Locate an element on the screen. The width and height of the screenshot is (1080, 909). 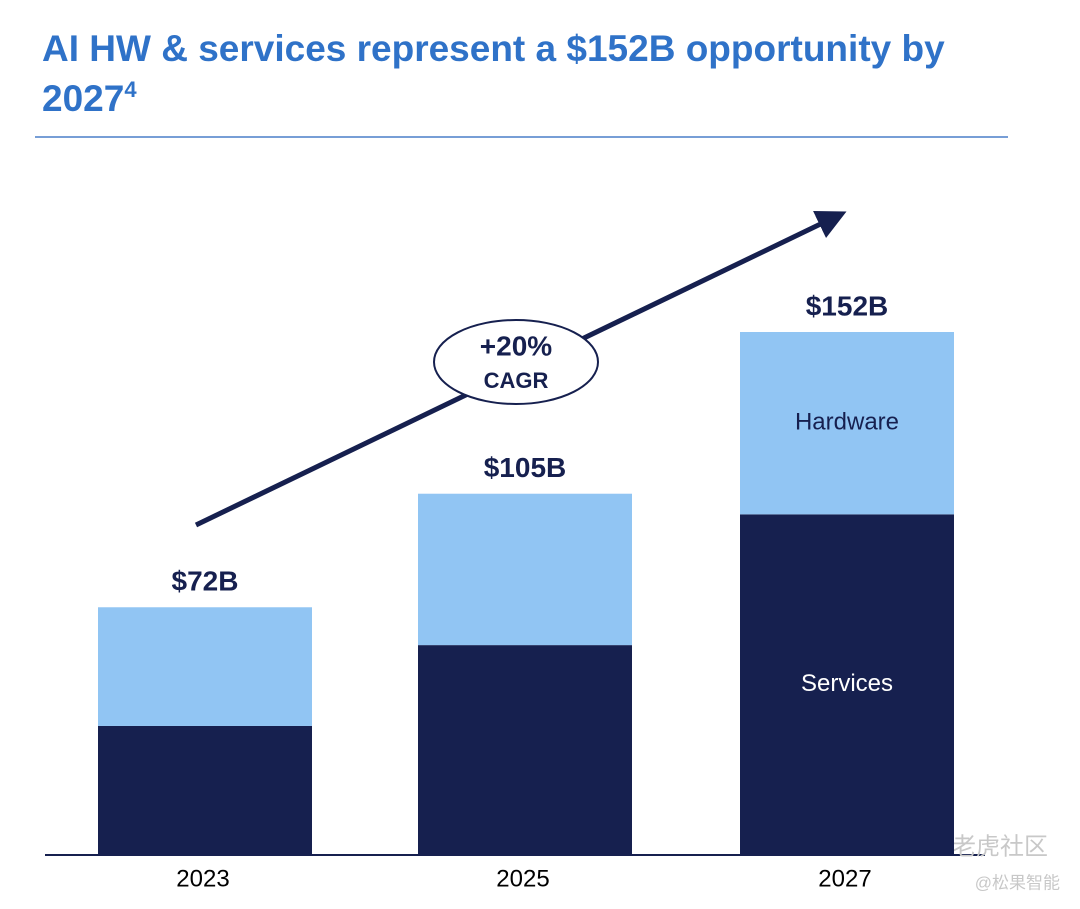
cagr-rate: +20% is located at coordinates (516, 345).